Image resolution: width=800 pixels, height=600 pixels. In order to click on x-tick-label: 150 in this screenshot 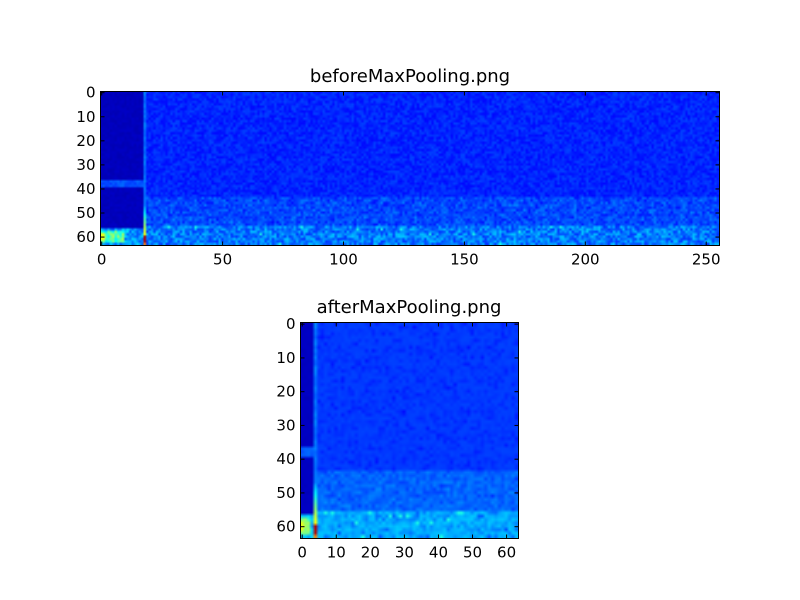, I will do `click(464, 260)`.